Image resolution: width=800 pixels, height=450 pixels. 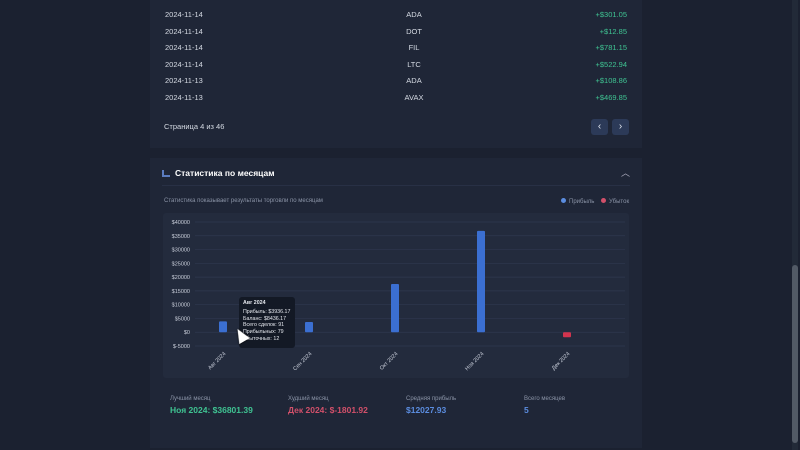 I want to click on table-row: 2024-11-14 ADA +$301.05, so click(x=396, y=15).